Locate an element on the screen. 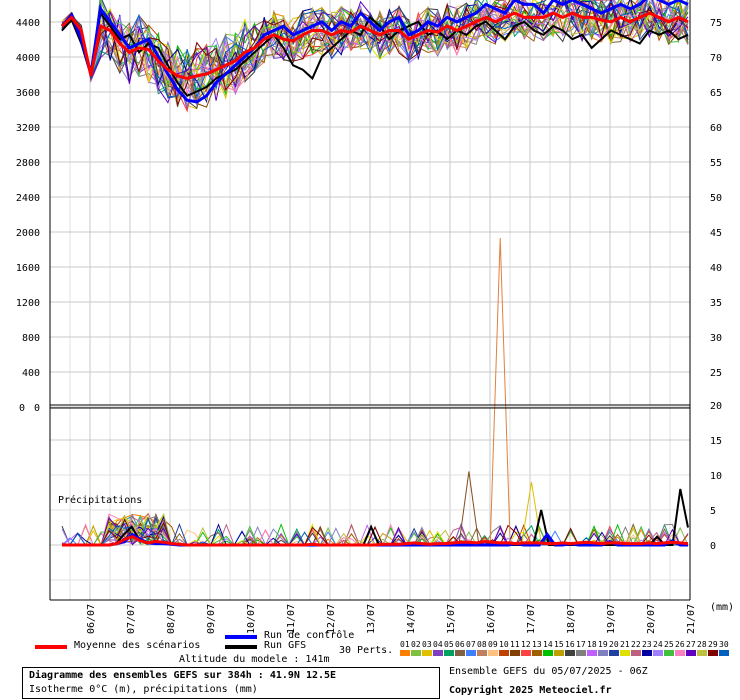 The width and height of the screenshot is (740, 700). isotherm-mean-line is located at coordinates (374, 45).